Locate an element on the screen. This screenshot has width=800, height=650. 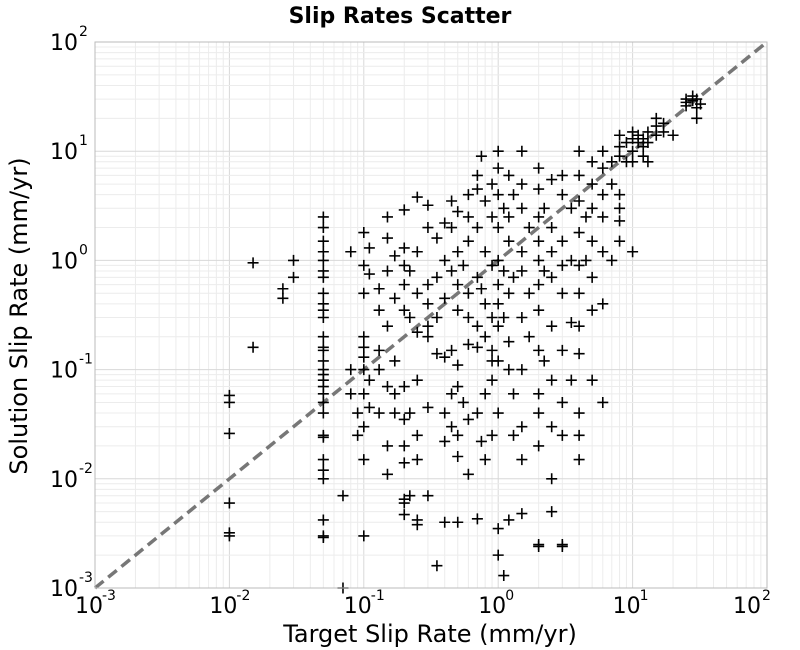
y-tick-exponent: 1 is located at coordinates (83, 141).